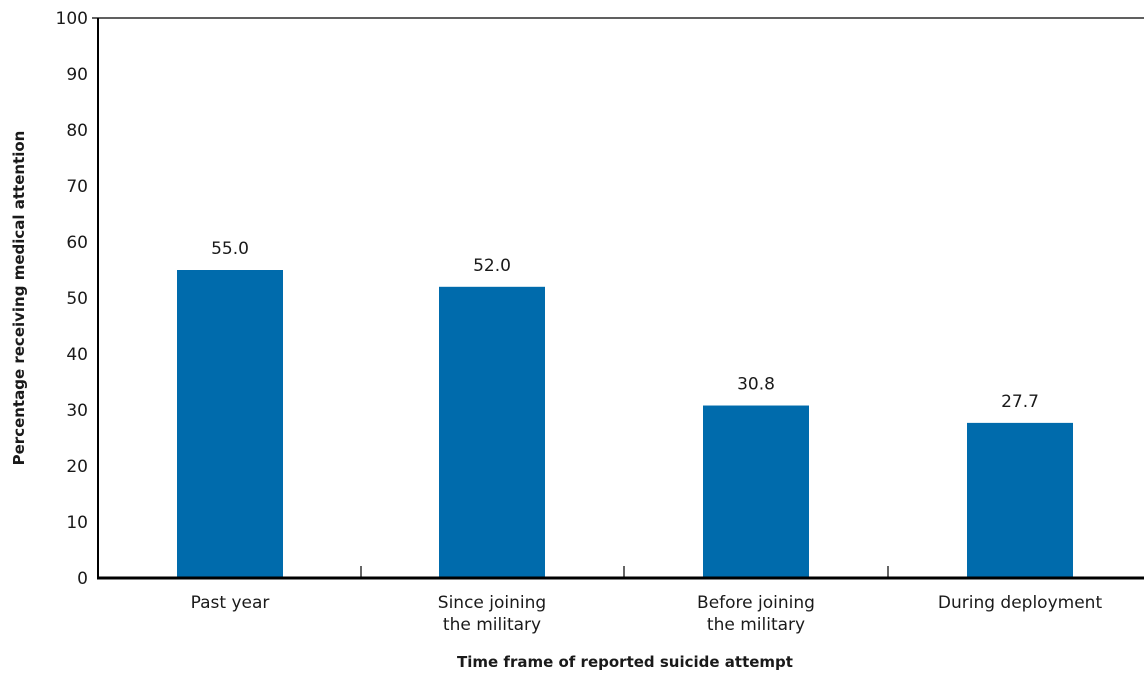 This screenshot has height=675, width=1144. Describe the element at coordinates (82, 579) in the screenshot. I see `y-tick-label: 0` at that location.